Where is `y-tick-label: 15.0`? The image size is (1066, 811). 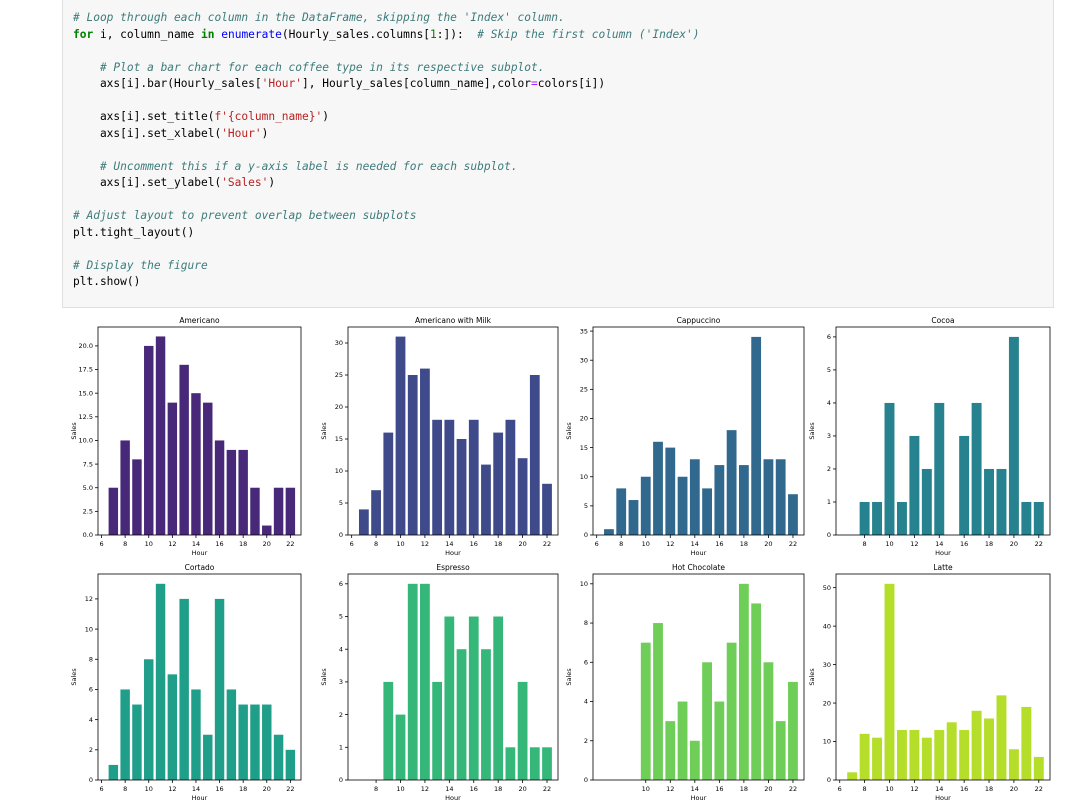 y-tick-label: 15.0 is located at coordinates (86, 393).